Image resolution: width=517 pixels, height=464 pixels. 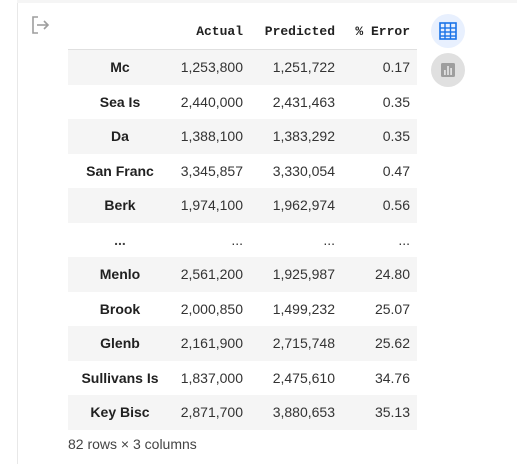 What do you see at coordinates (211, 274) in the screenshot?
I see `actual-value: 2,561,200` at bounding box center [211, 274].